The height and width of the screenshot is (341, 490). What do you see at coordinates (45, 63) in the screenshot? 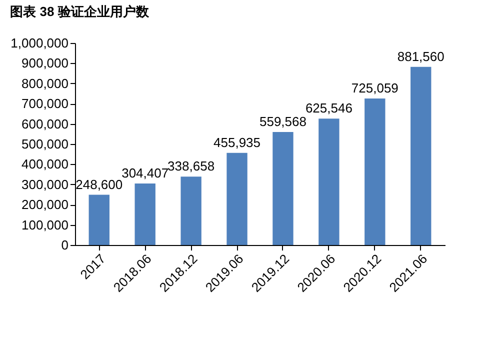
I see `y-tick-label: 900,000` at bounding box center [45, 63].